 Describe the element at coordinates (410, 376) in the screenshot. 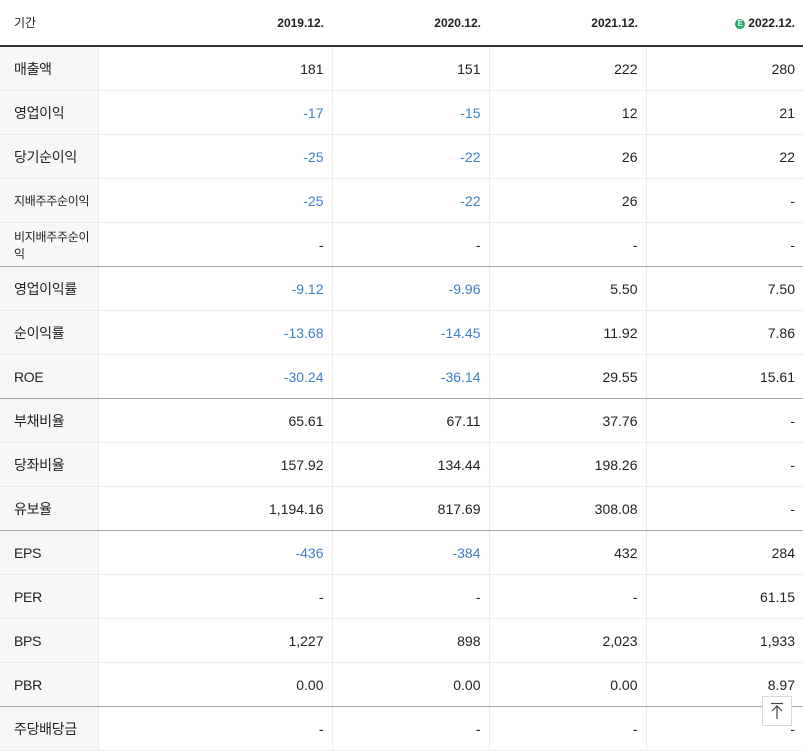

I see `cell-value: -36.14` at that location.